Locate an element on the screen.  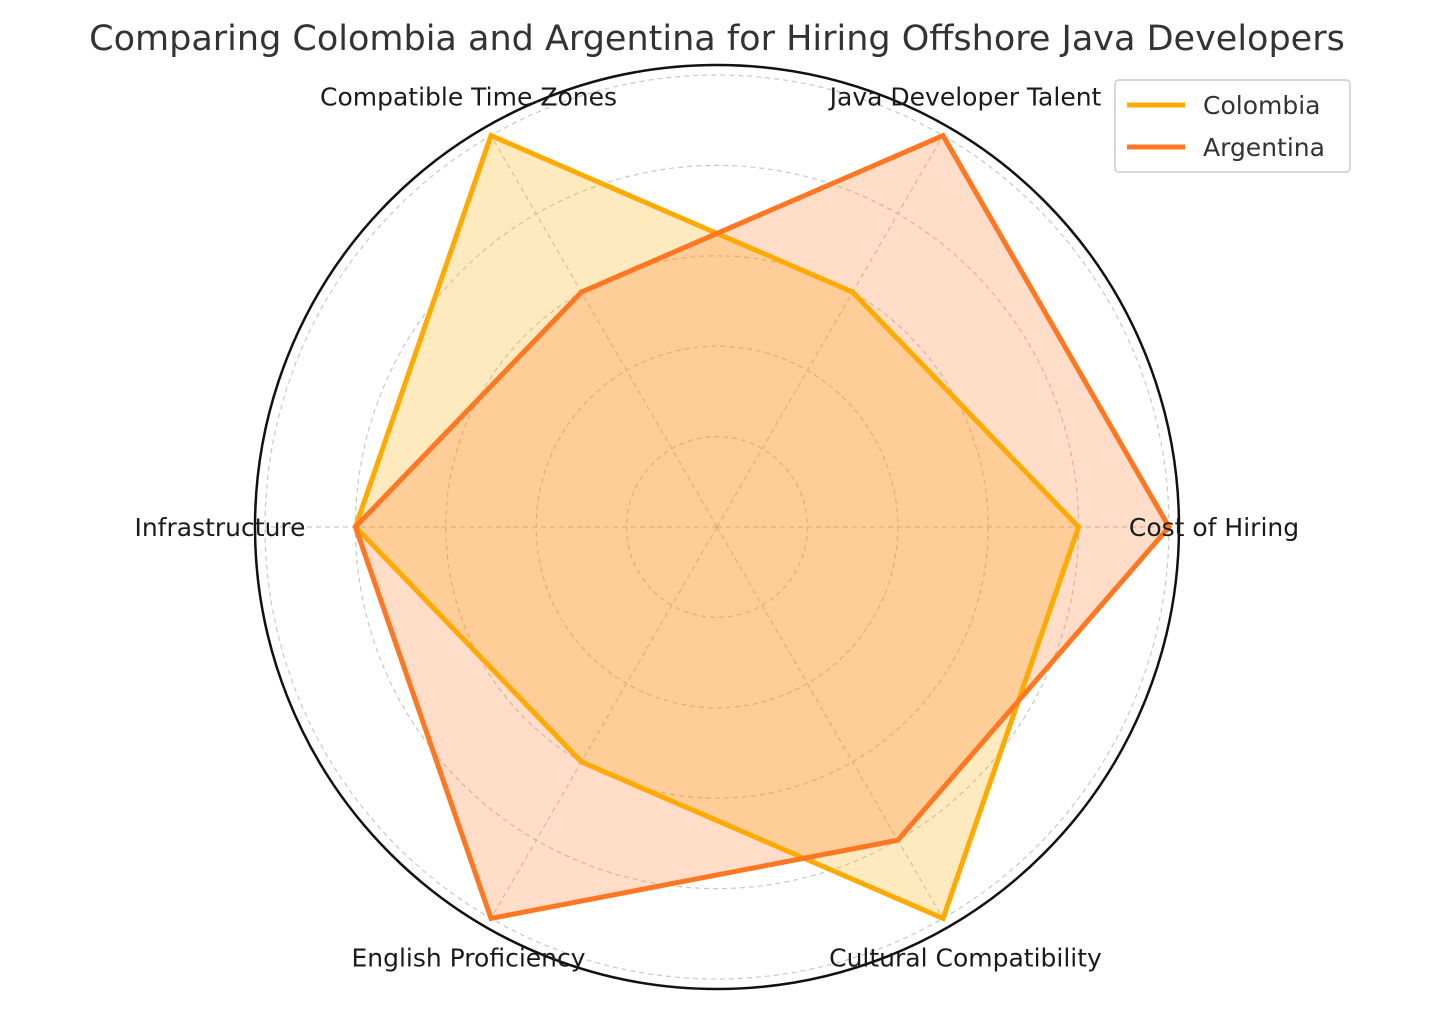
category-label: Compatible Time Zones is located at coordinates (468, 97).